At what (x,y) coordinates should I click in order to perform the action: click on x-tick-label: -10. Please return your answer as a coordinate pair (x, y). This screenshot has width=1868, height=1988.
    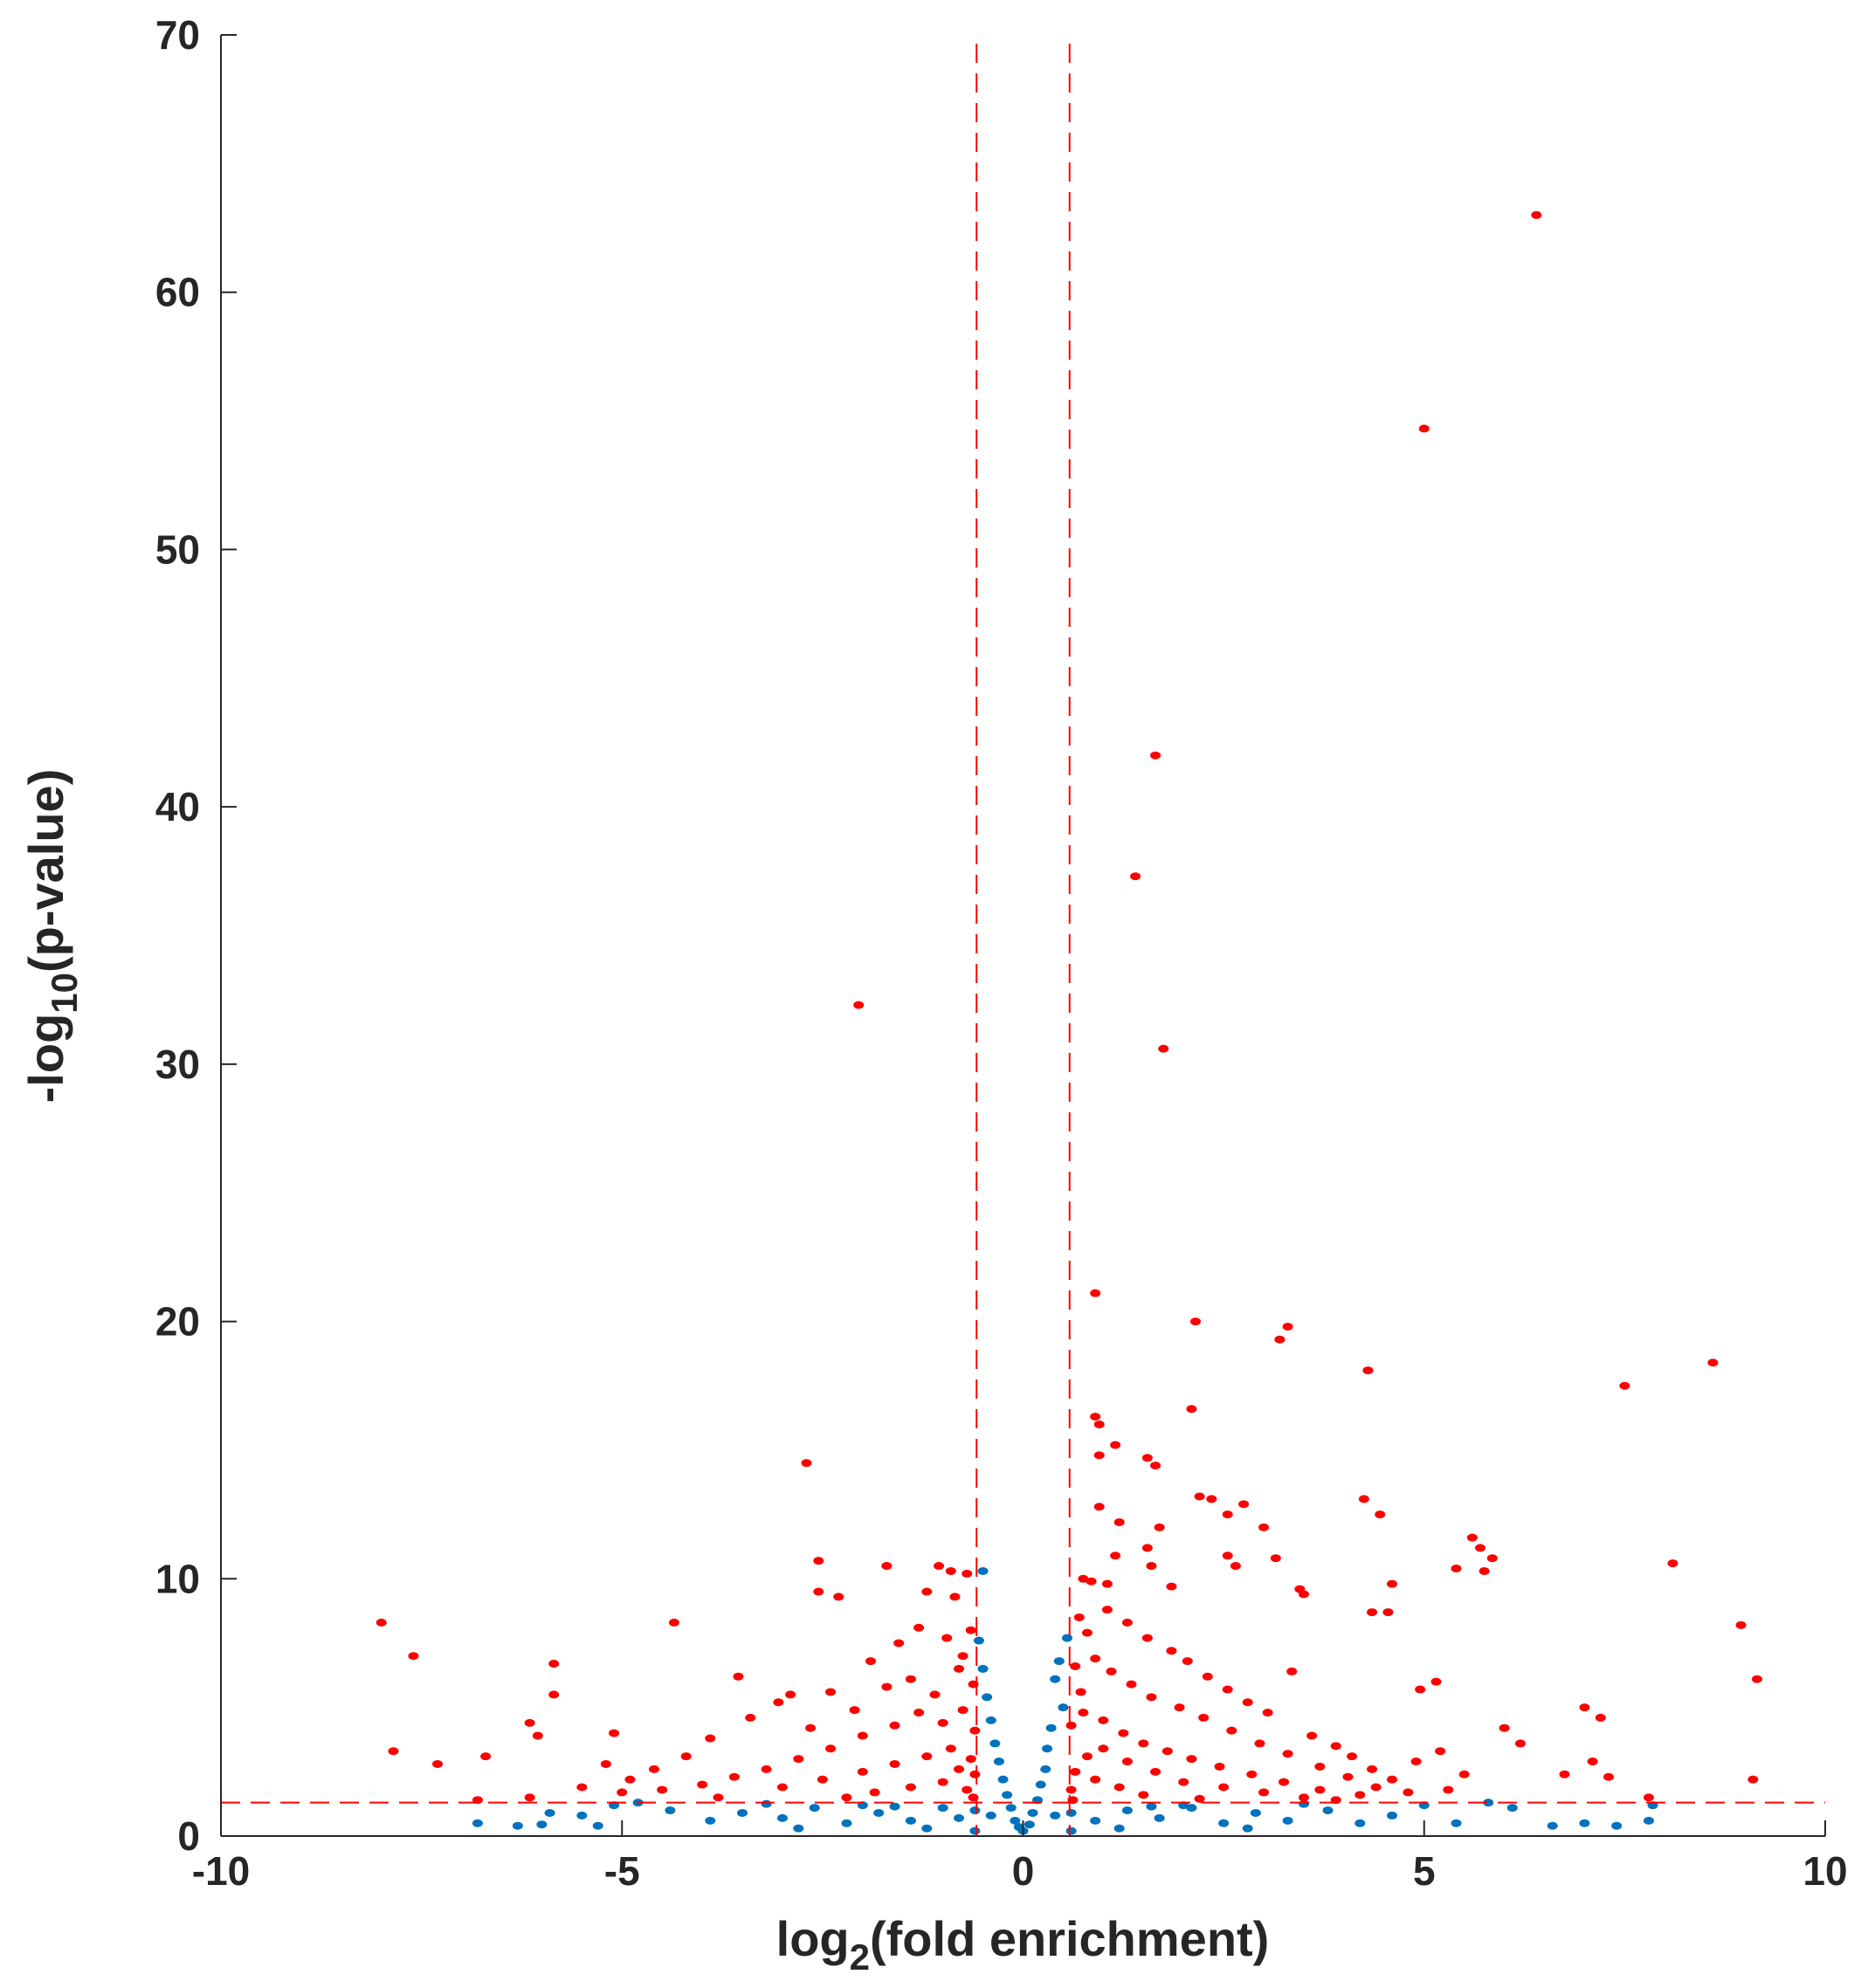
    Looking at the image, I should click on (221, 1871).